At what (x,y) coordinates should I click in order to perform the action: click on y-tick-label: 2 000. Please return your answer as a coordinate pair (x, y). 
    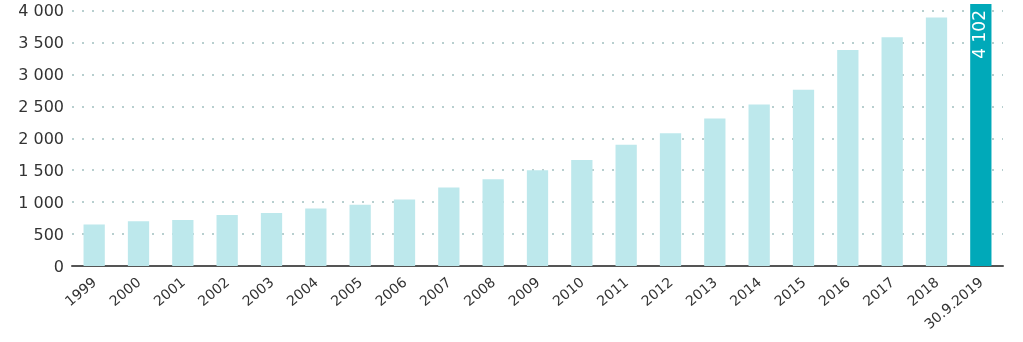
    Looking at the image, I should click on (41, 138).